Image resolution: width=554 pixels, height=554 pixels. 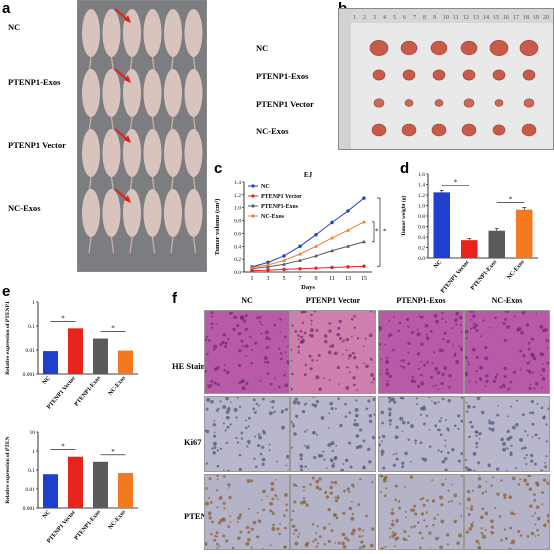 I want to click on chart-d-xtick-label: NC, so click(x=438, y=264).